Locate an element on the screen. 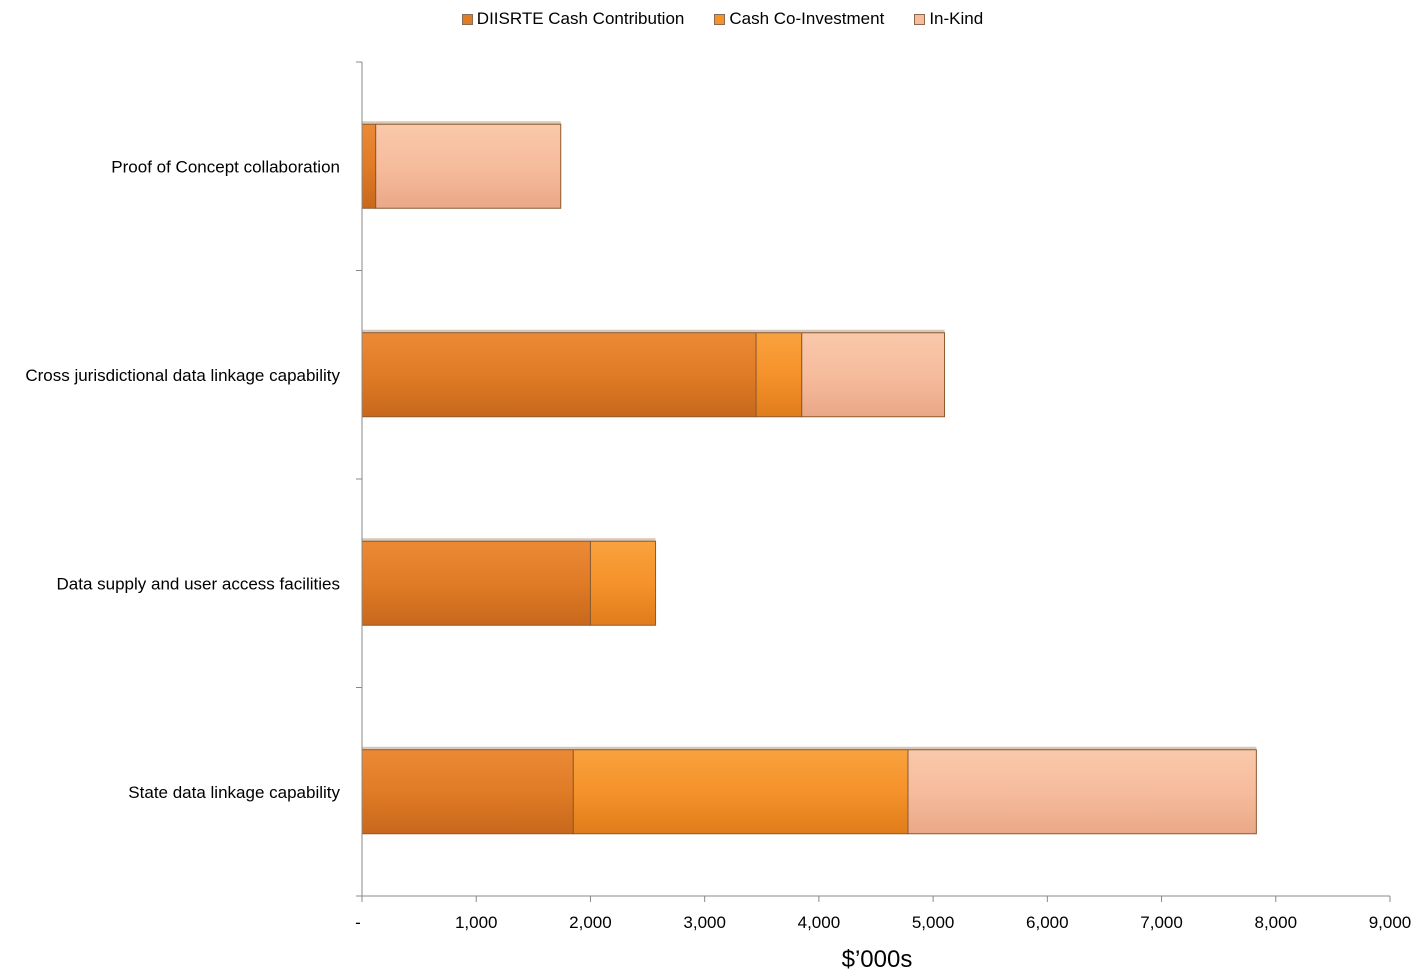 The width and height of the screenshot is (1415, 974). legend-item-in-kind: In-Kind is located at coordinates (948, 19).